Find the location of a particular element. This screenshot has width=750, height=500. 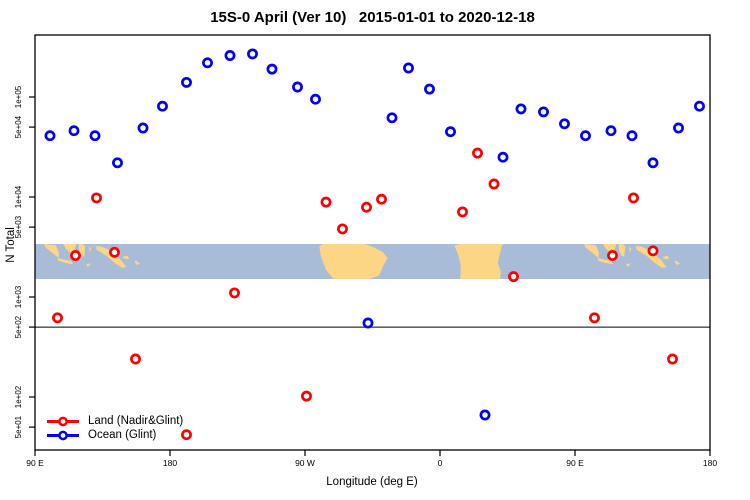

svg-text: 1e+04 is located at coordinates (18, 196).